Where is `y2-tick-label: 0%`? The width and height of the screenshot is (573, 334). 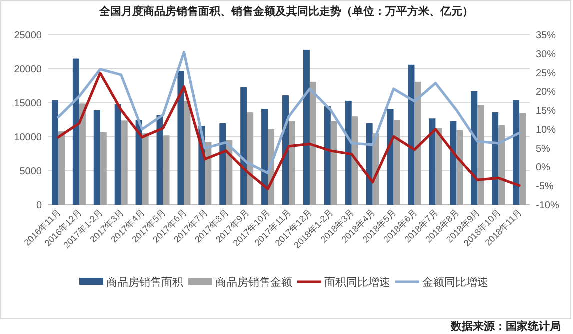 y2-tick-label: 0% is located at coordinates (543, 168).